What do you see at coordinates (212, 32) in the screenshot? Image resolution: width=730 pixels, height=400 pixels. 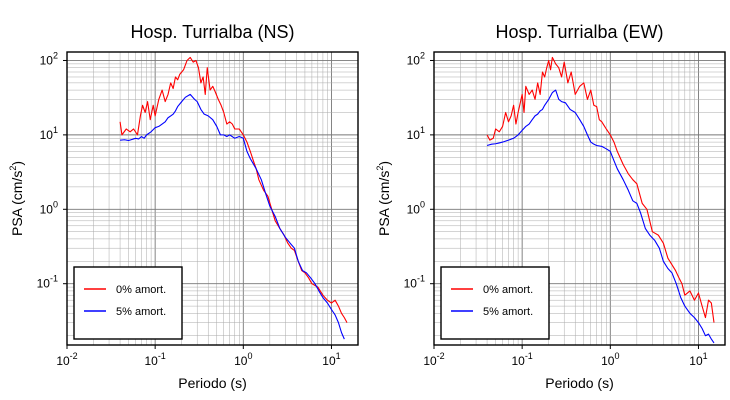 I see `chart-title: Hosp. Turrialba (NS)` at bounding box center [212, 32].